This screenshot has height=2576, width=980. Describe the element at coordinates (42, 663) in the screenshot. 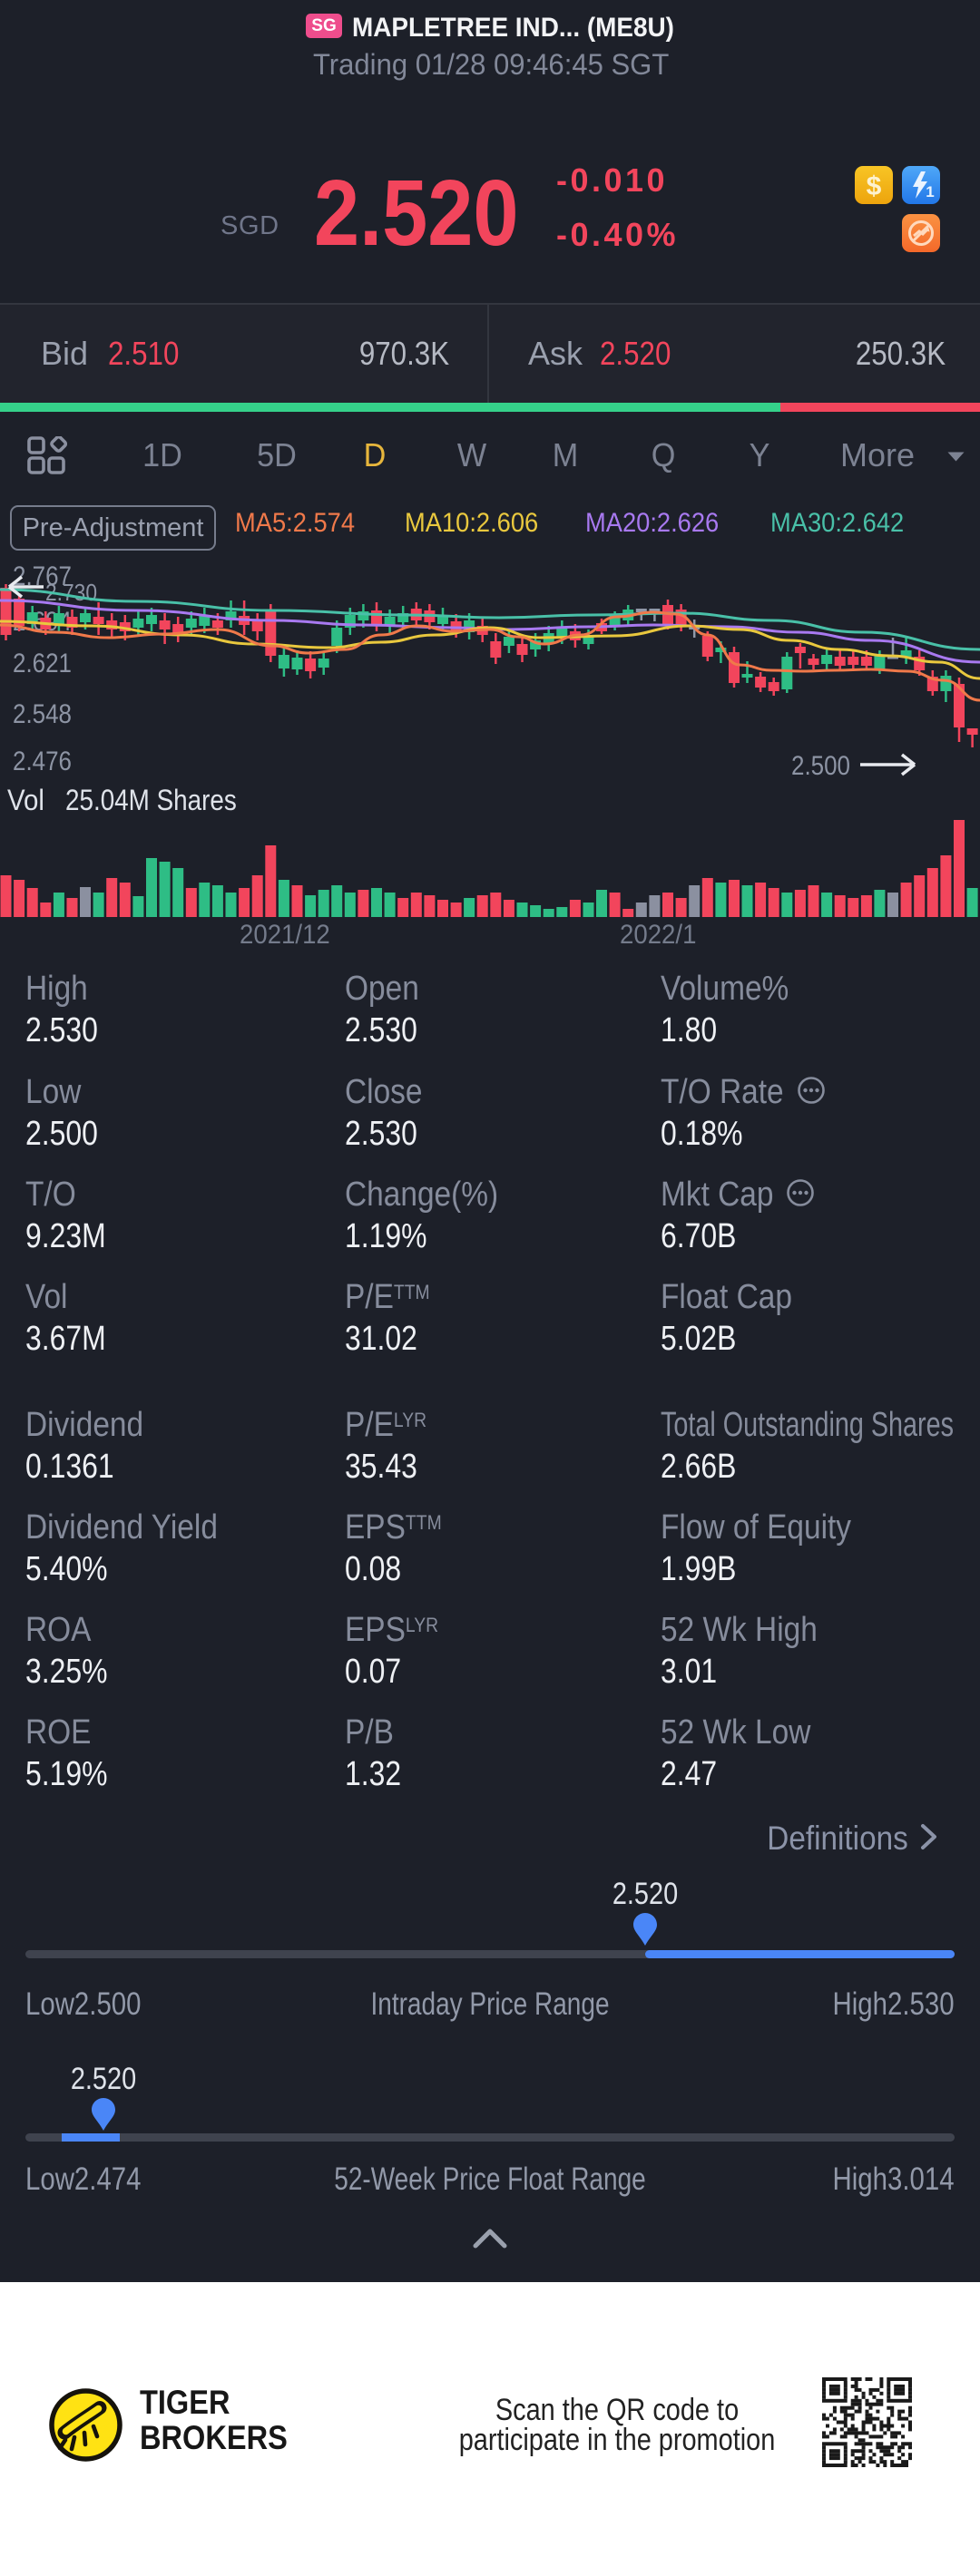

I see `svg-text: 2.621` at that location.